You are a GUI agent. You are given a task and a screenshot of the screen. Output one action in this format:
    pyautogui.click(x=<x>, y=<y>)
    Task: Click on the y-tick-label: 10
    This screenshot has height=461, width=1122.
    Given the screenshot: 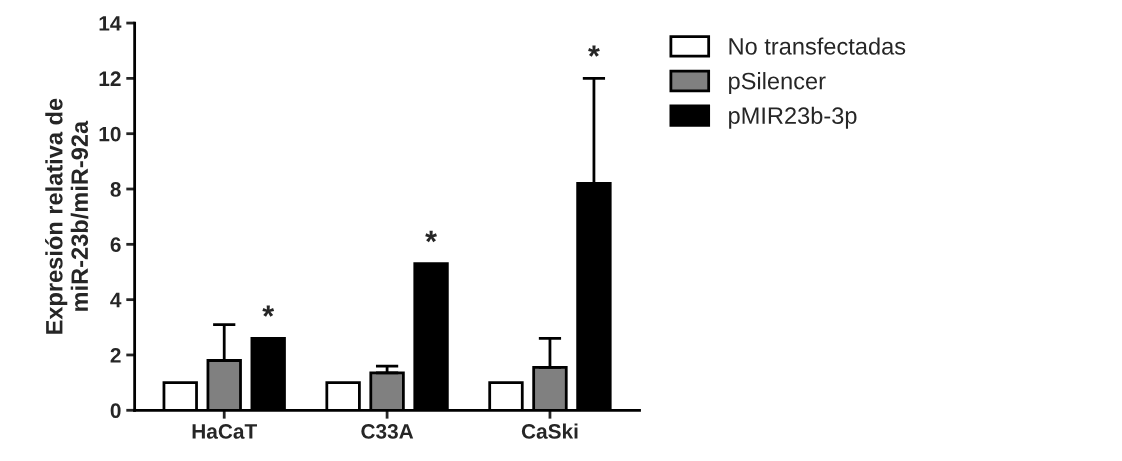 What is the action you would take?
    pyautogui.click(x=110, y=134)
    